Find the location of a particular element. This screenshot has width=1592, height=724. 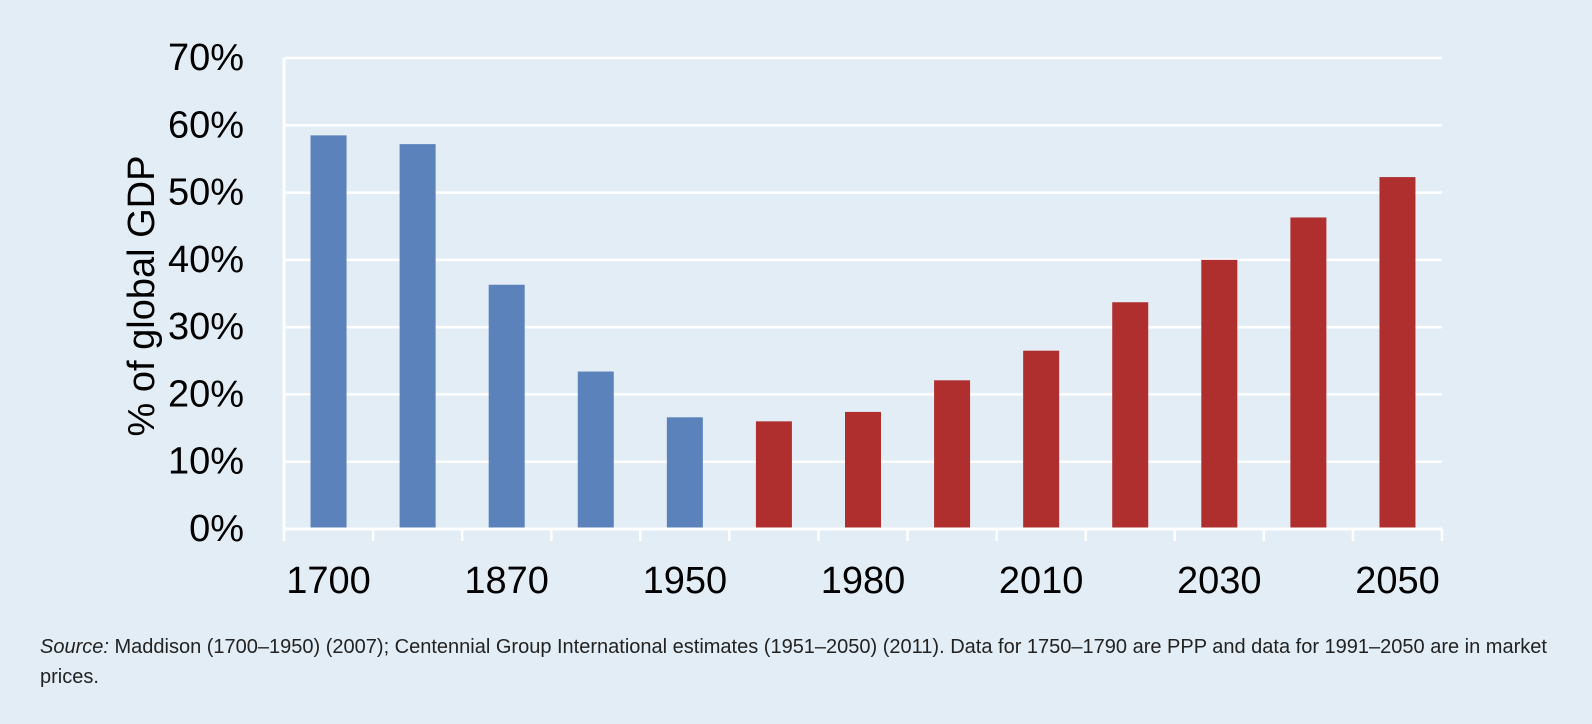

x-tick-label: 2010 is located at coordinates (1041, 581).